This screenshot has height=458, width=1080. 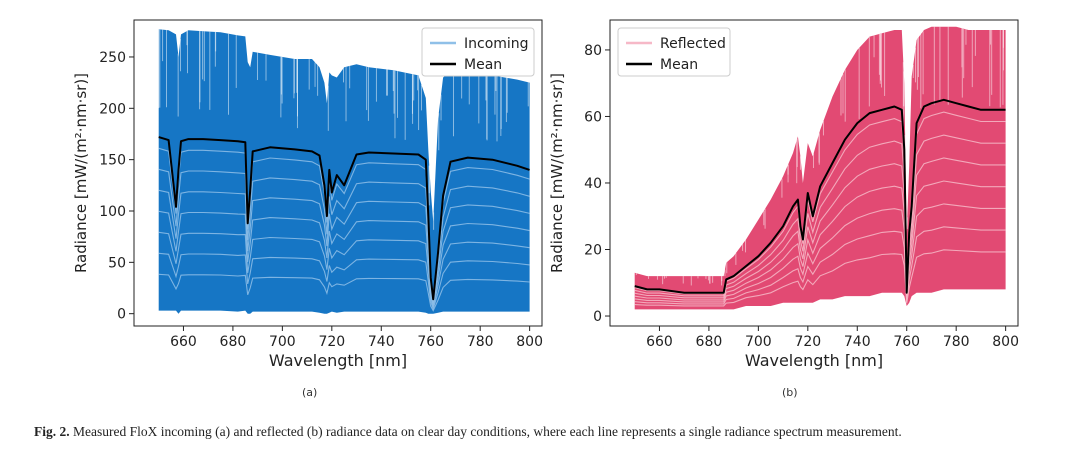 I want to click on y-tick-label: 50, so click(x=117, y=263).